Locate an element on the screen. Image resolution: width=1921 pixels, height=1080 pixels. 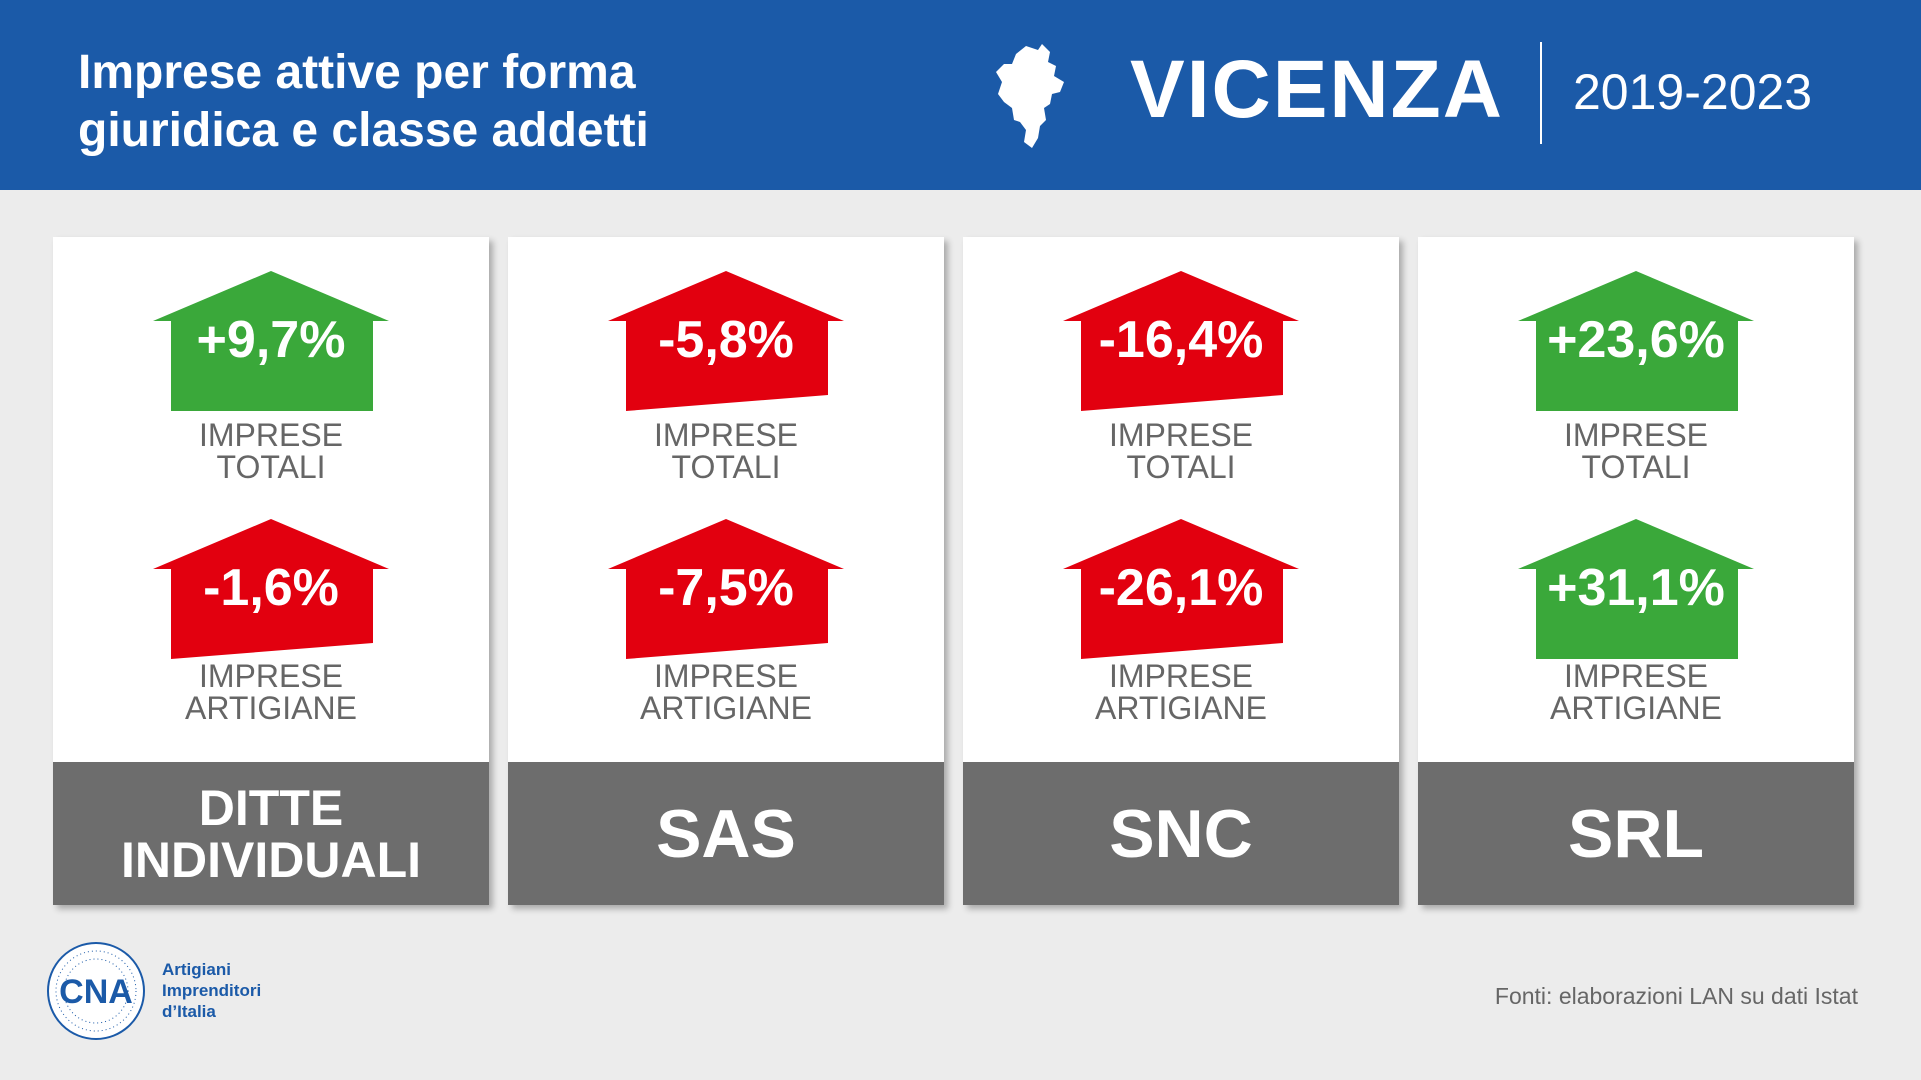
sas-category: SAS is located at coordinates (726, 833).